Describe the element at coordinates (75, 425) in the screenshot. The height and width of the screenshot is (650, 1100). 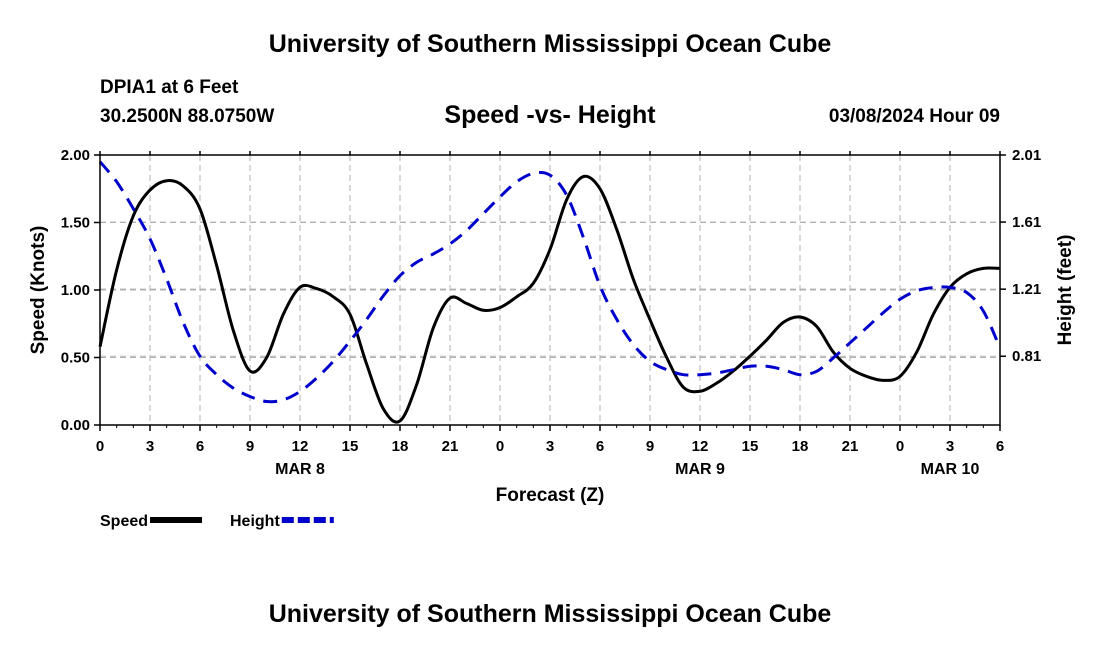
I see `y-tick-label: 0.00` at that location.